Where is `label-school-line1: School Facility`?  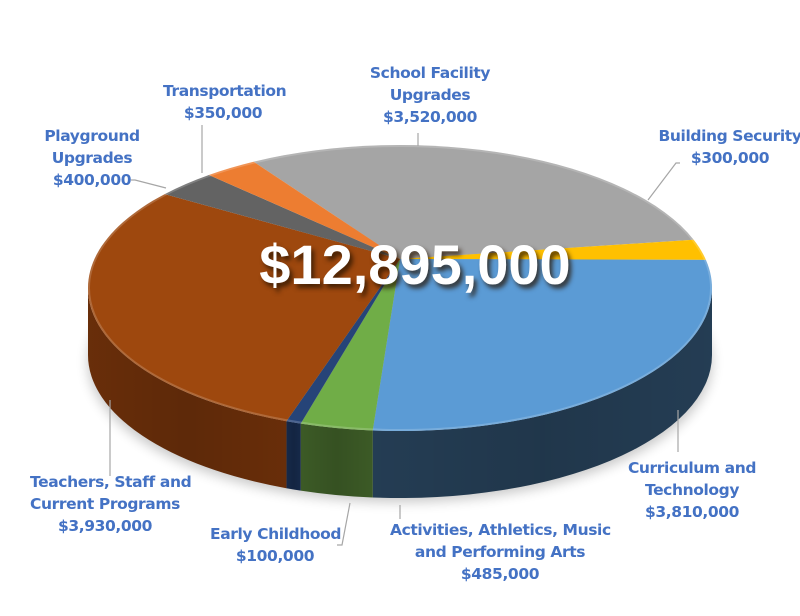 label-school-line1: School Facility is located at coordinates (430, 73).